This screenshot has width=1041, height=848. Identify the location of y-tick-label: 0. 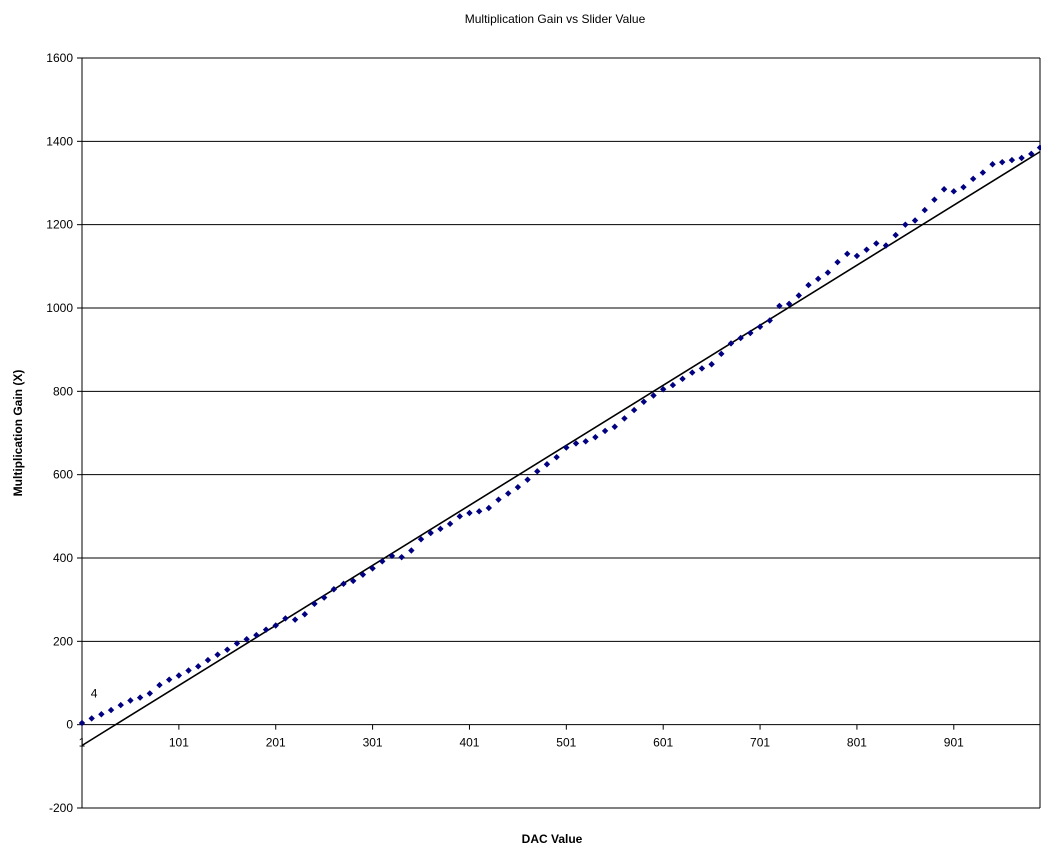
(69, 725).